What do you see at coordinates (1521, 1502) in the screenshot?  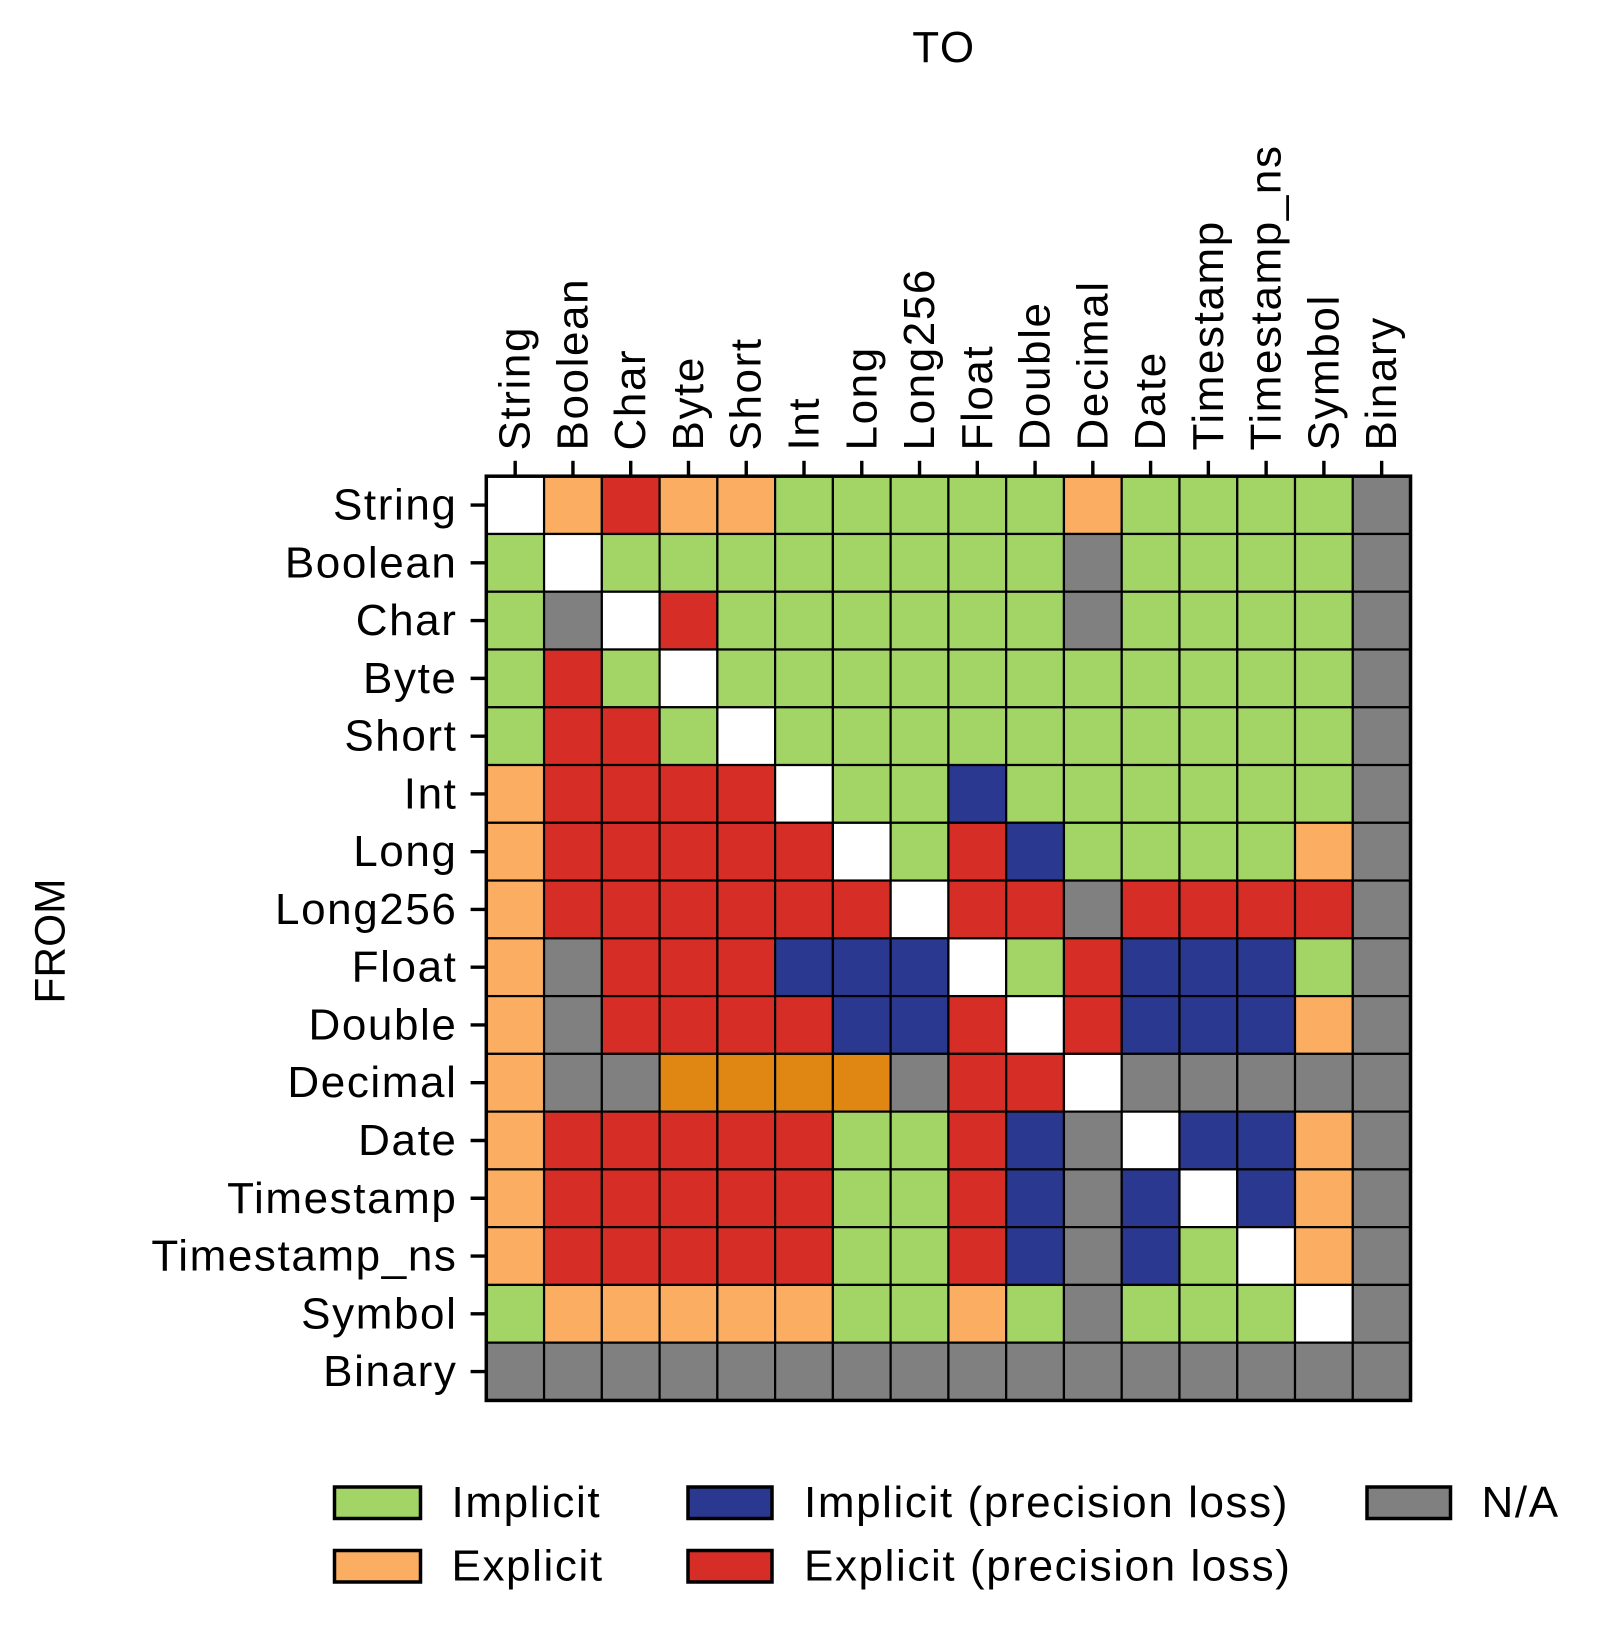 I see `svg-text: N/A` at bounding box center [1521, 1502].